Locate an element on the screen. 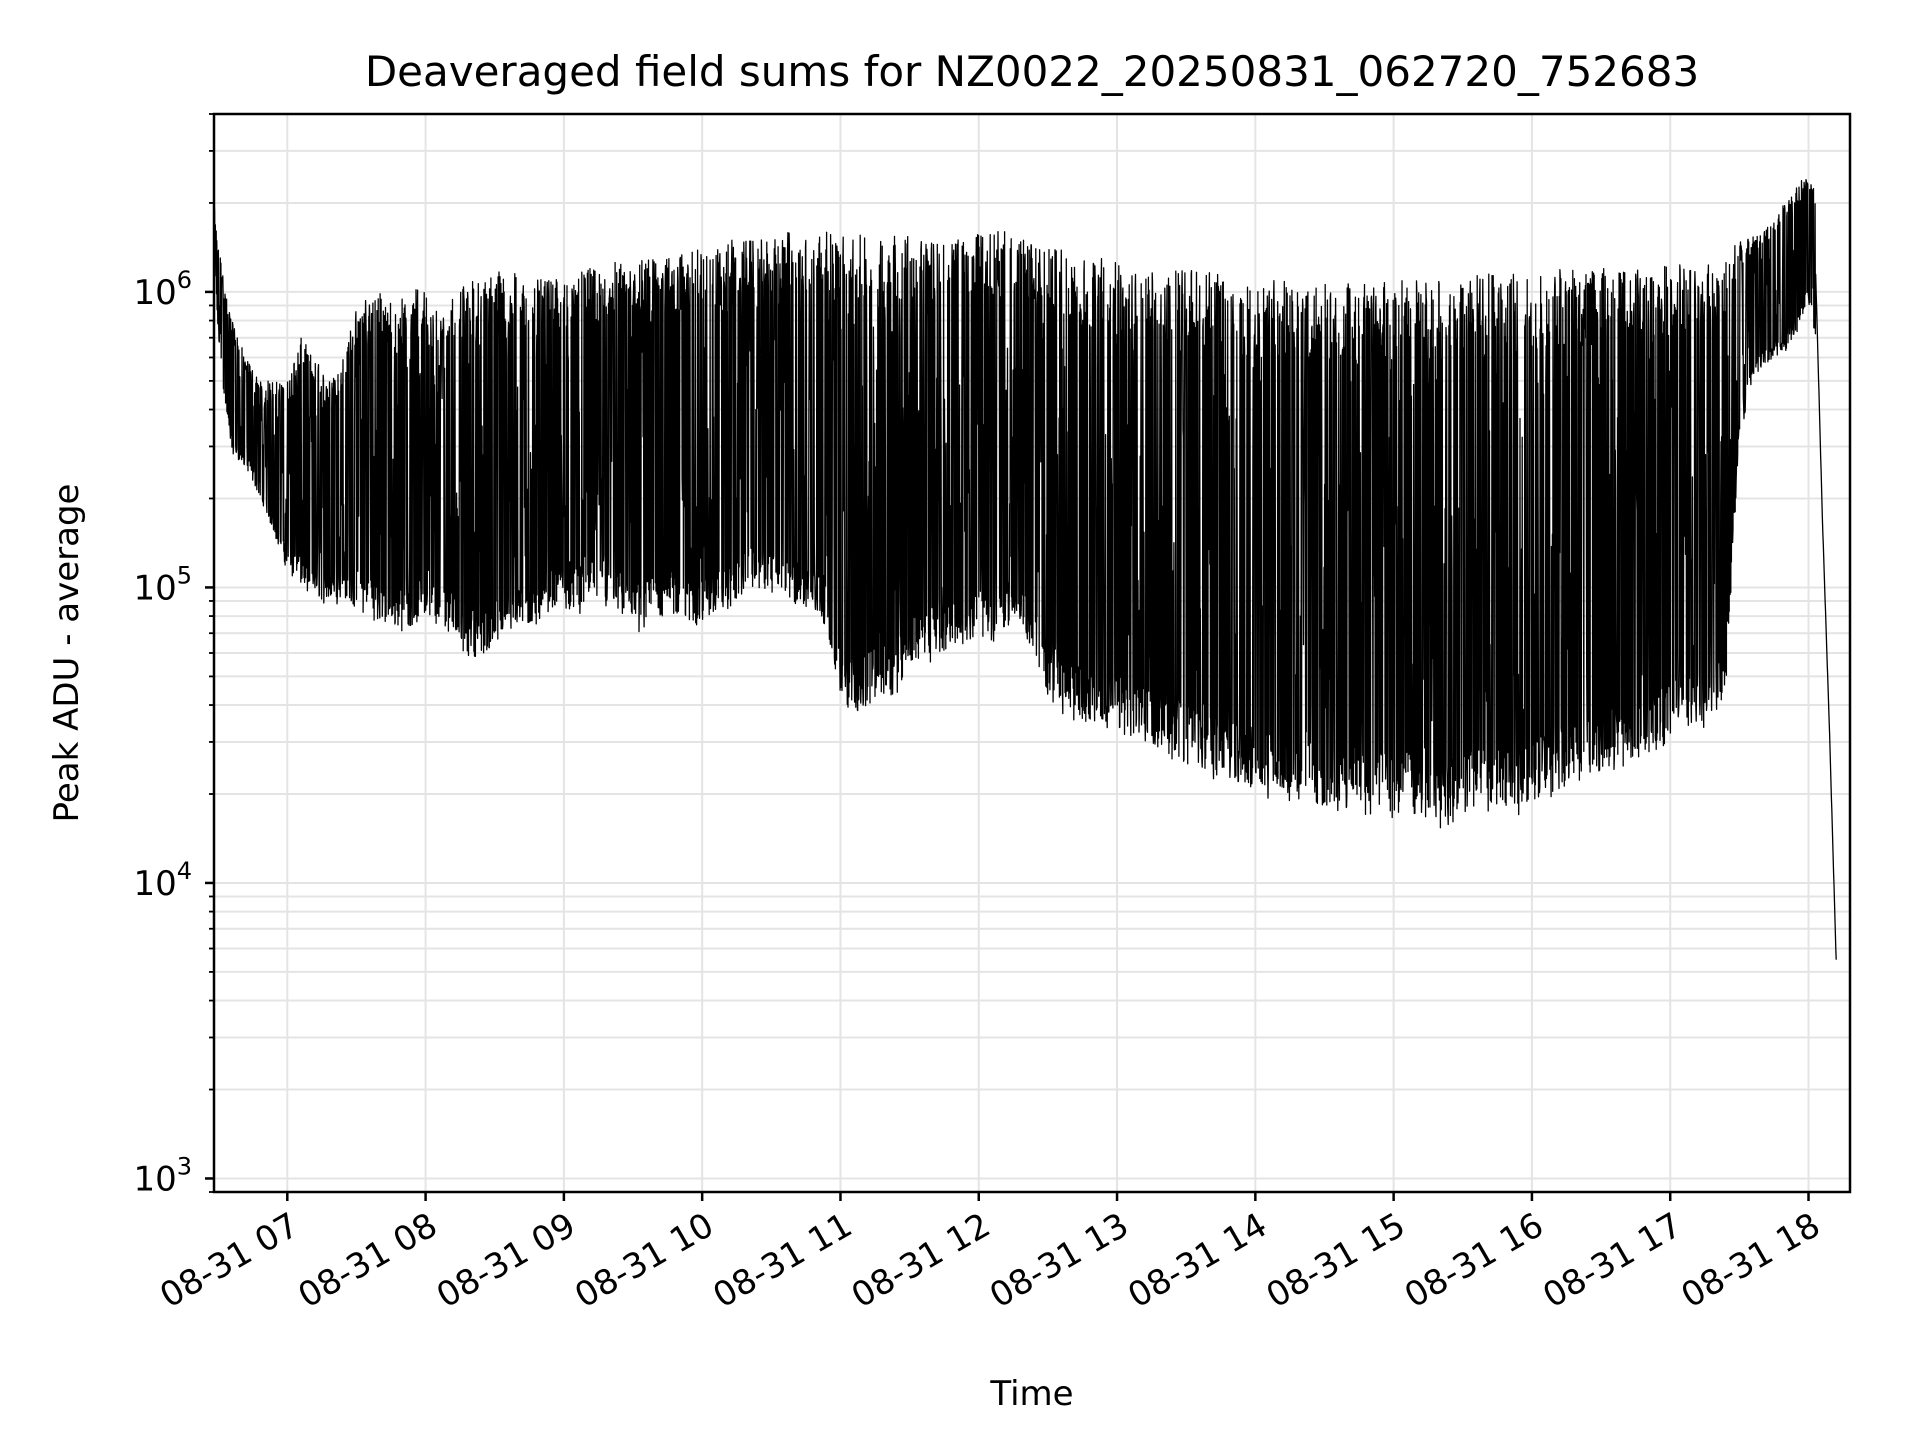 The width and height of the screenshot is (1920, 1440). x-tick-label: 08-31 07 is located at coordinates (229, 1260).